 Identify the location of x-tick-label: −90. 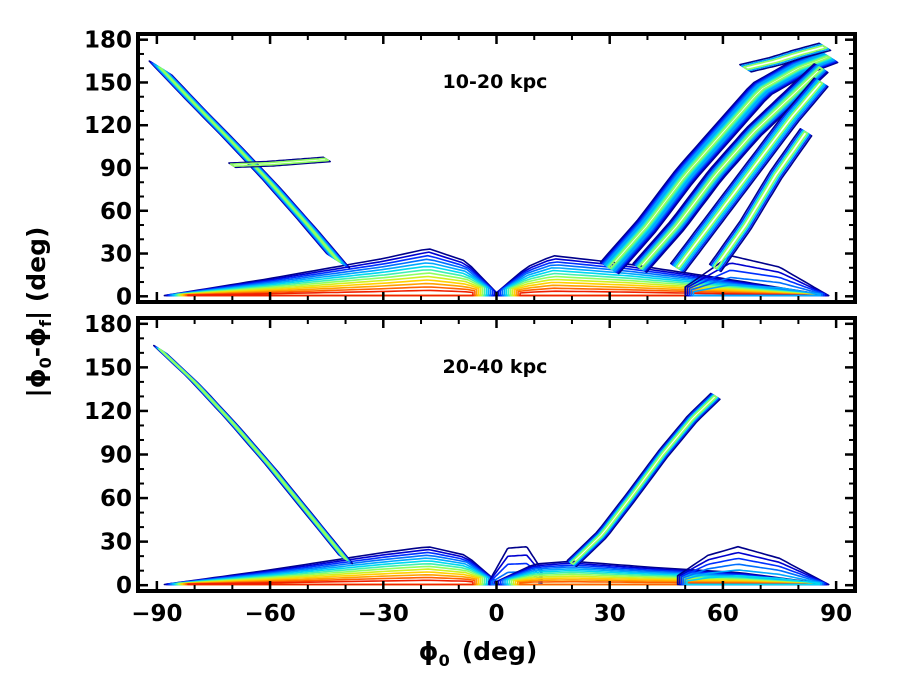
(156, 614).